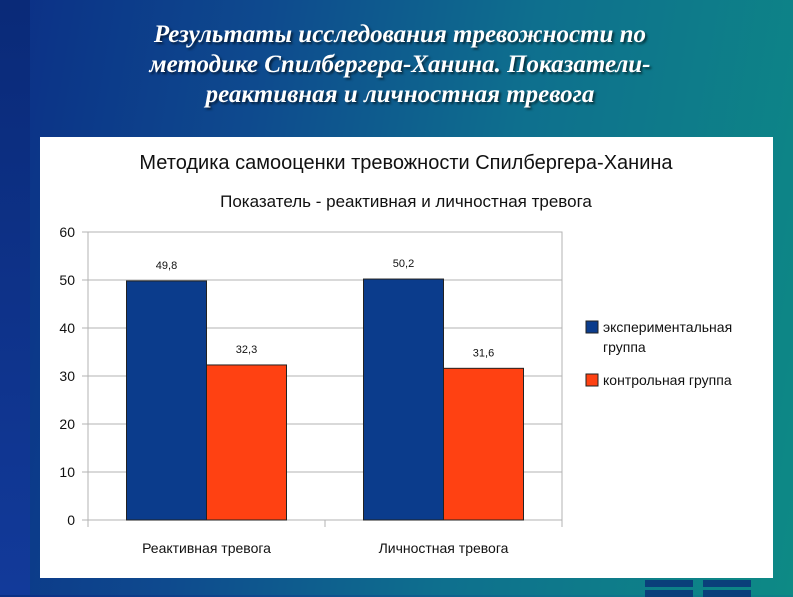 The width and height of the screenshot is (793, 597). What do you see at coordinates (483, 353) in the screenshot?
I see `data-label: 31,6` at bounding box center [483, 353].